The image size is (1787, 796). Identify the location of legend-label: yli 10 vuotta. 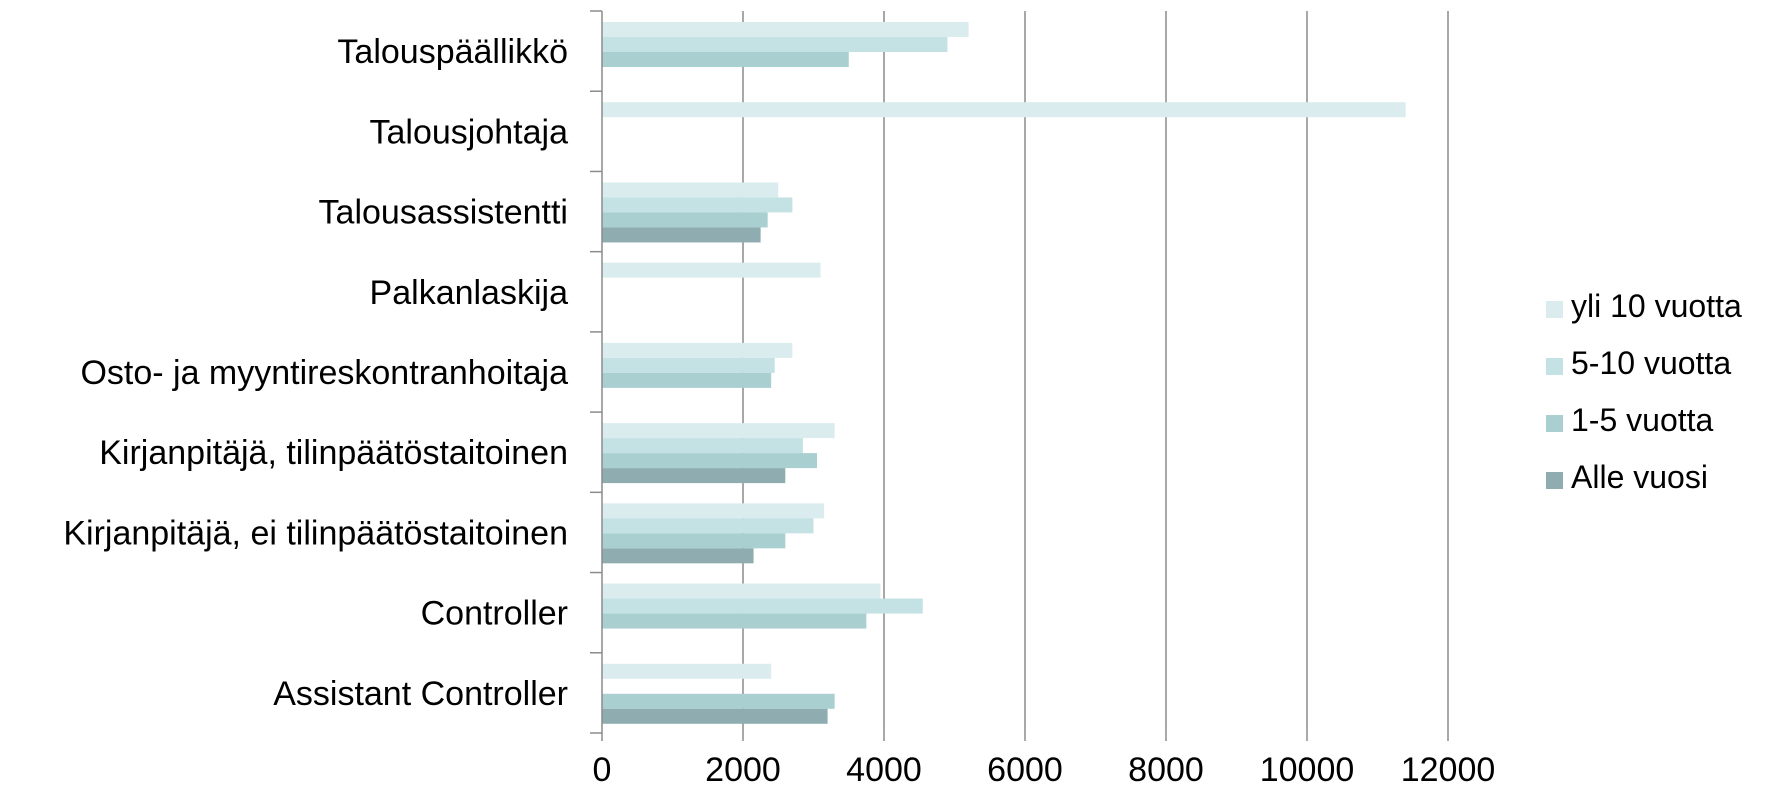
(1656, 306).